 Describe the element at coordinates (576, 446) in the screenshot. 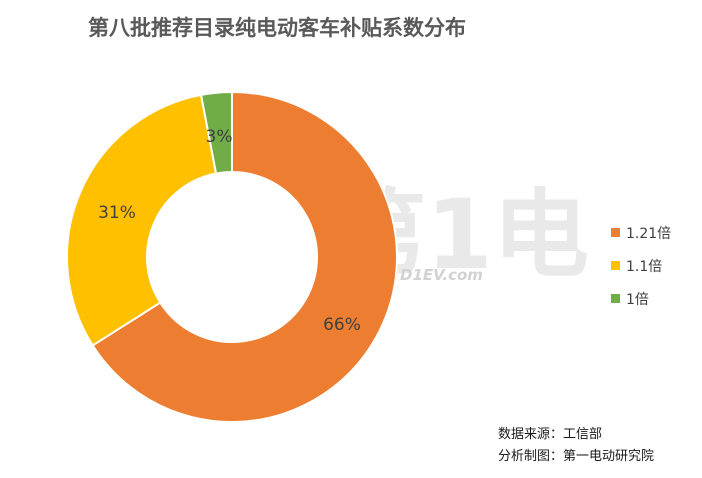

I see `source-note: 数据来源：工信部 分析制图：第一电动研究院` at that location.